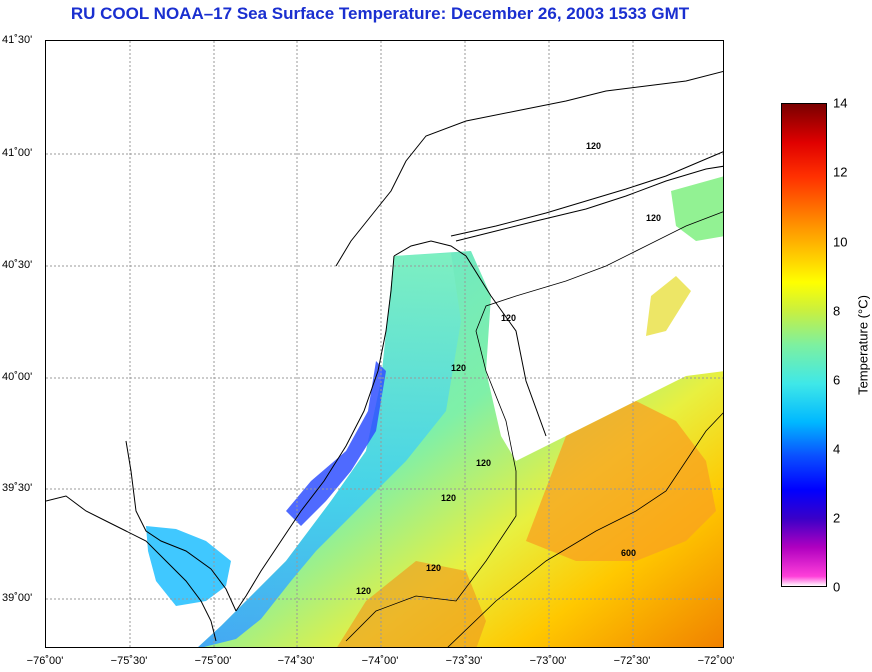  What do you see at coordinates (840, 242) in the screenshot?
I see `colorbar-tick: 10` at bounding box center [840, 242].